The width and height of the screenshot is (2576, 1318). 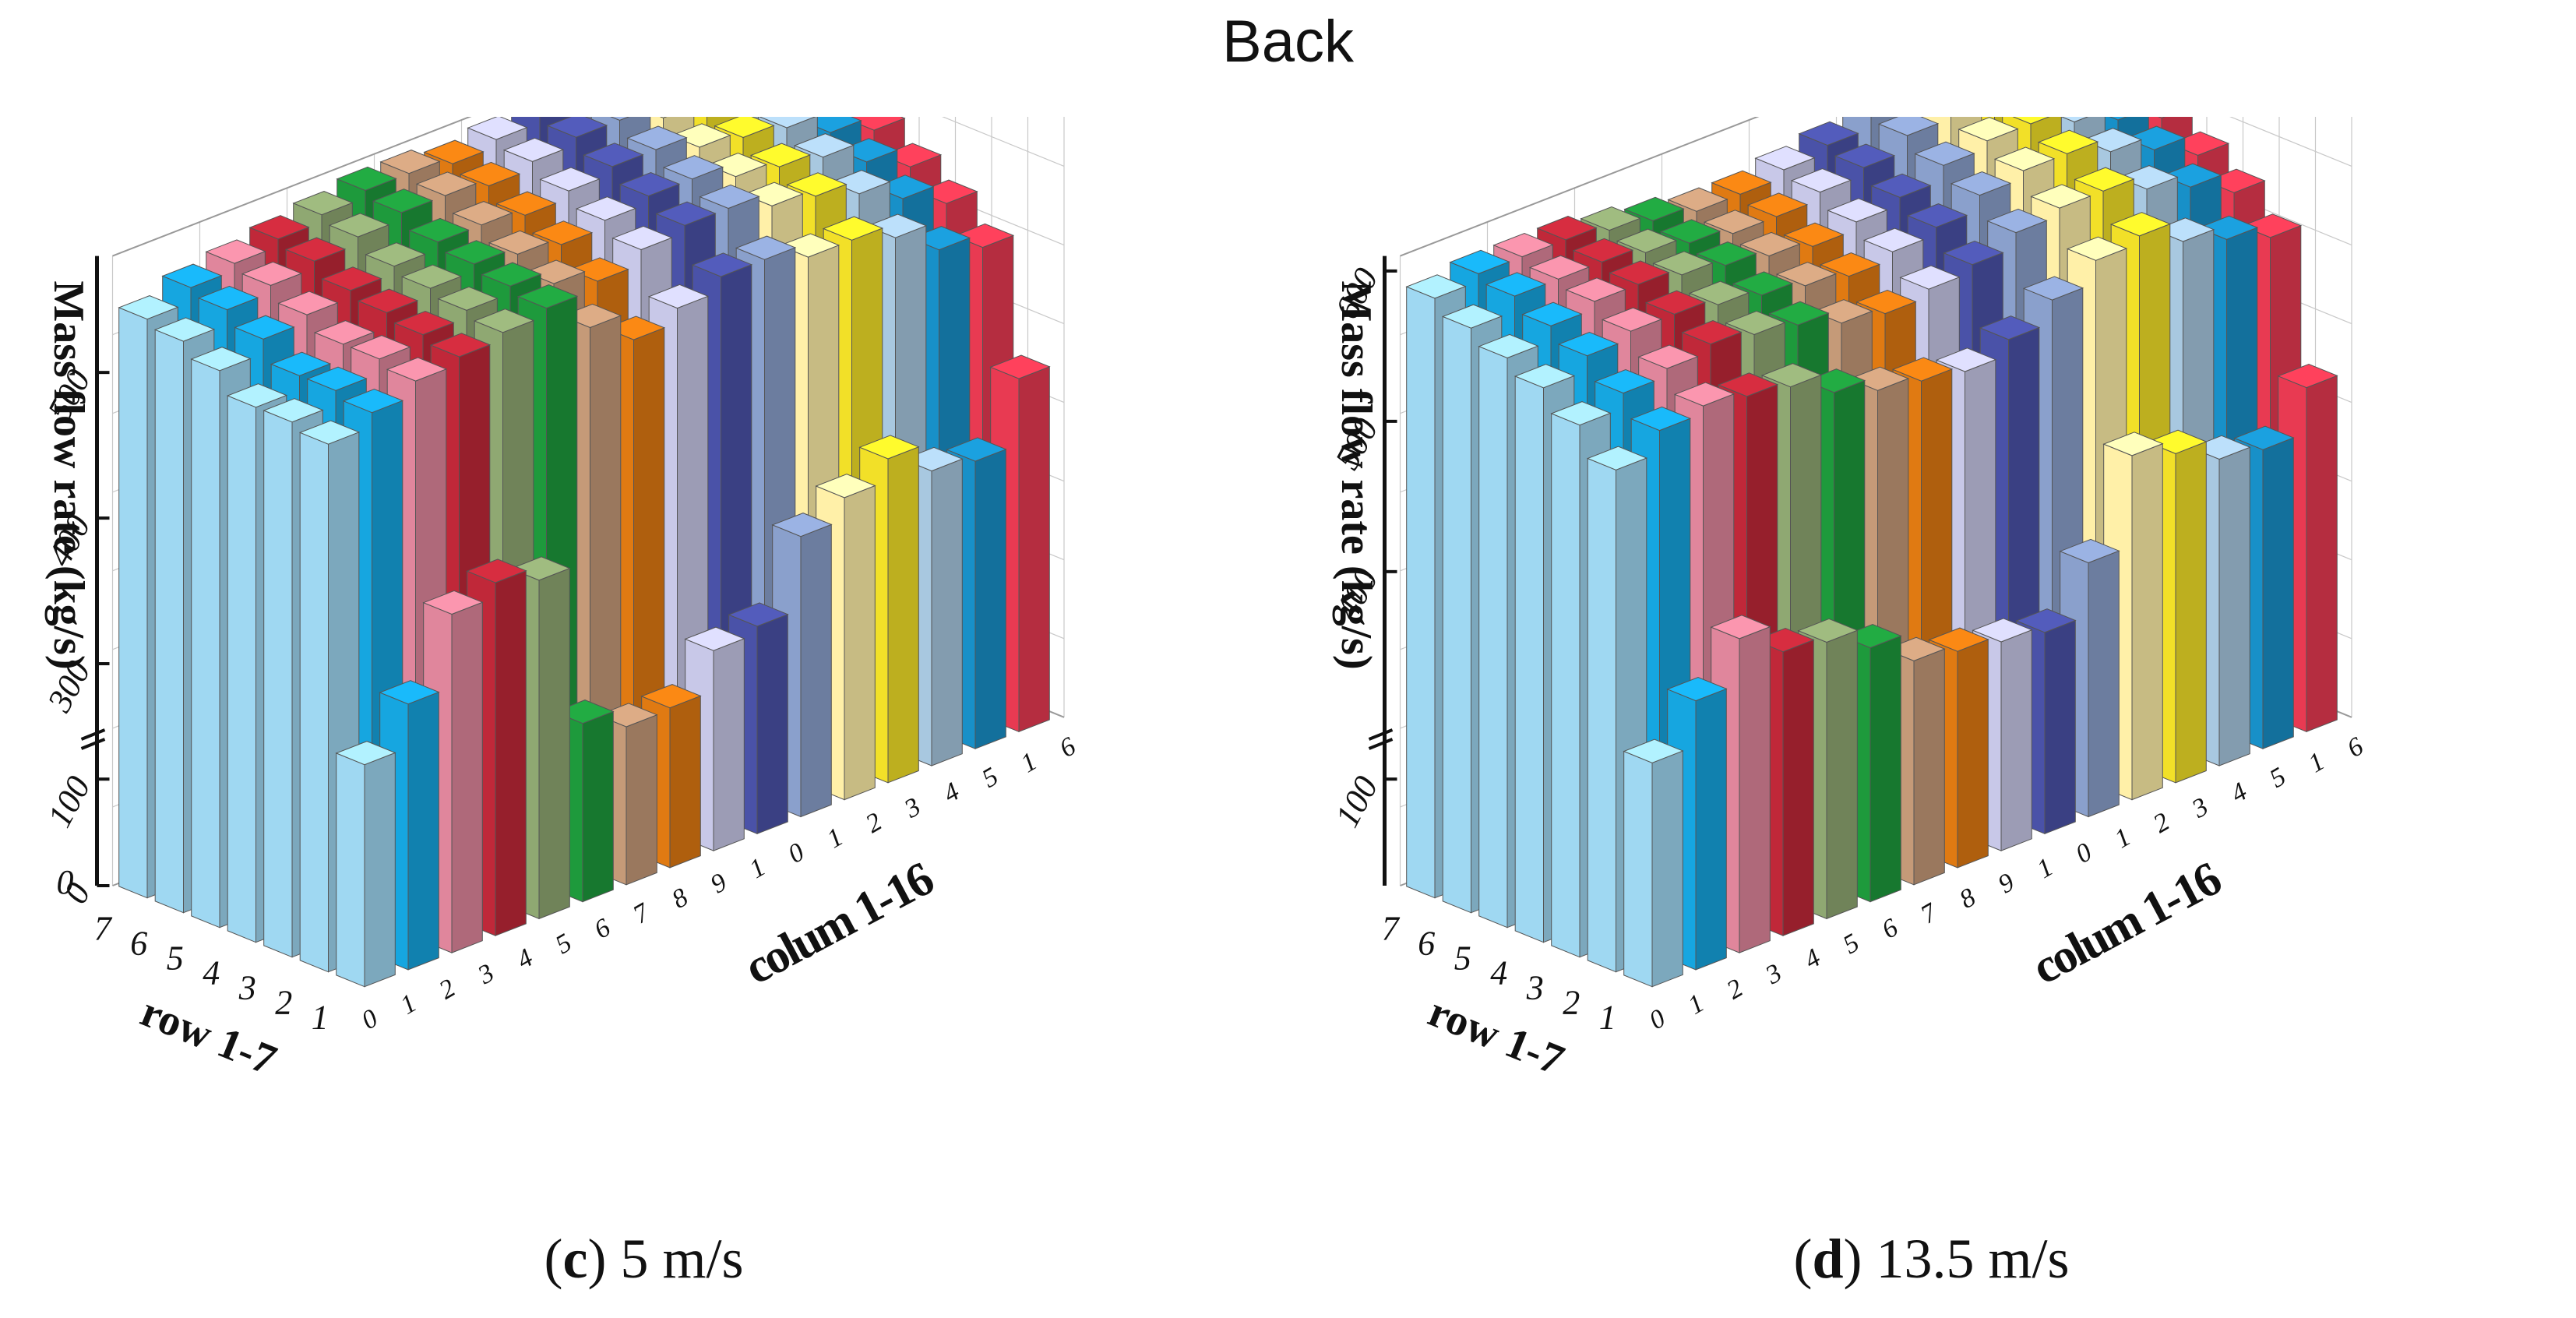 What do you see at coordinates (68, 801) in the screenshot?
I see `value-tick-label: 100` at bounding box center [68, 801].